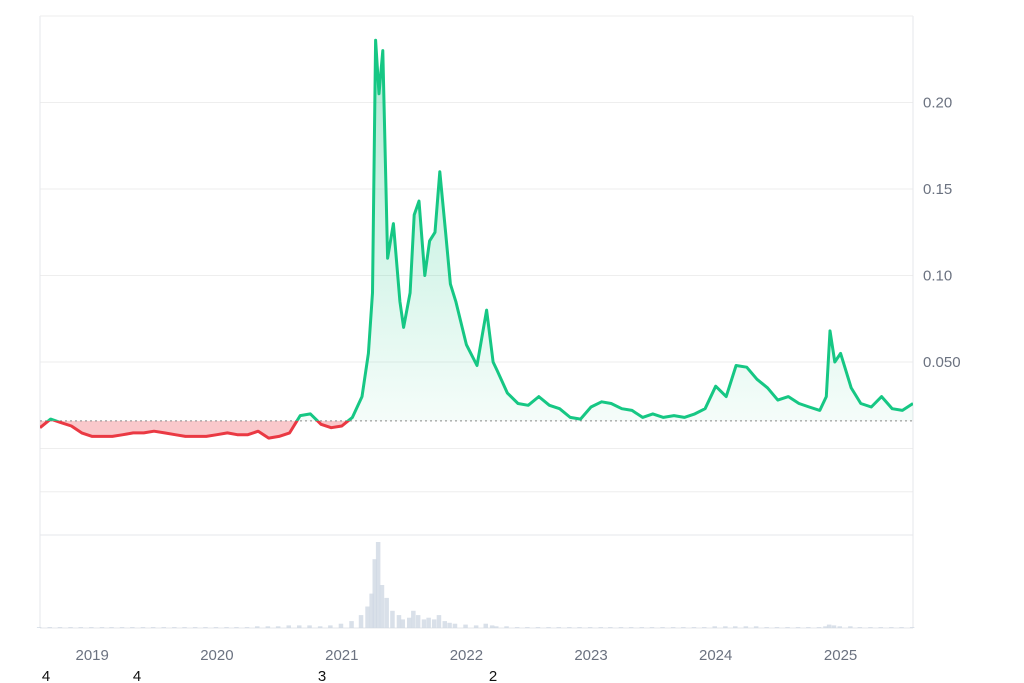  I want to click on x-tick-label: 2020, so click(216, 655).